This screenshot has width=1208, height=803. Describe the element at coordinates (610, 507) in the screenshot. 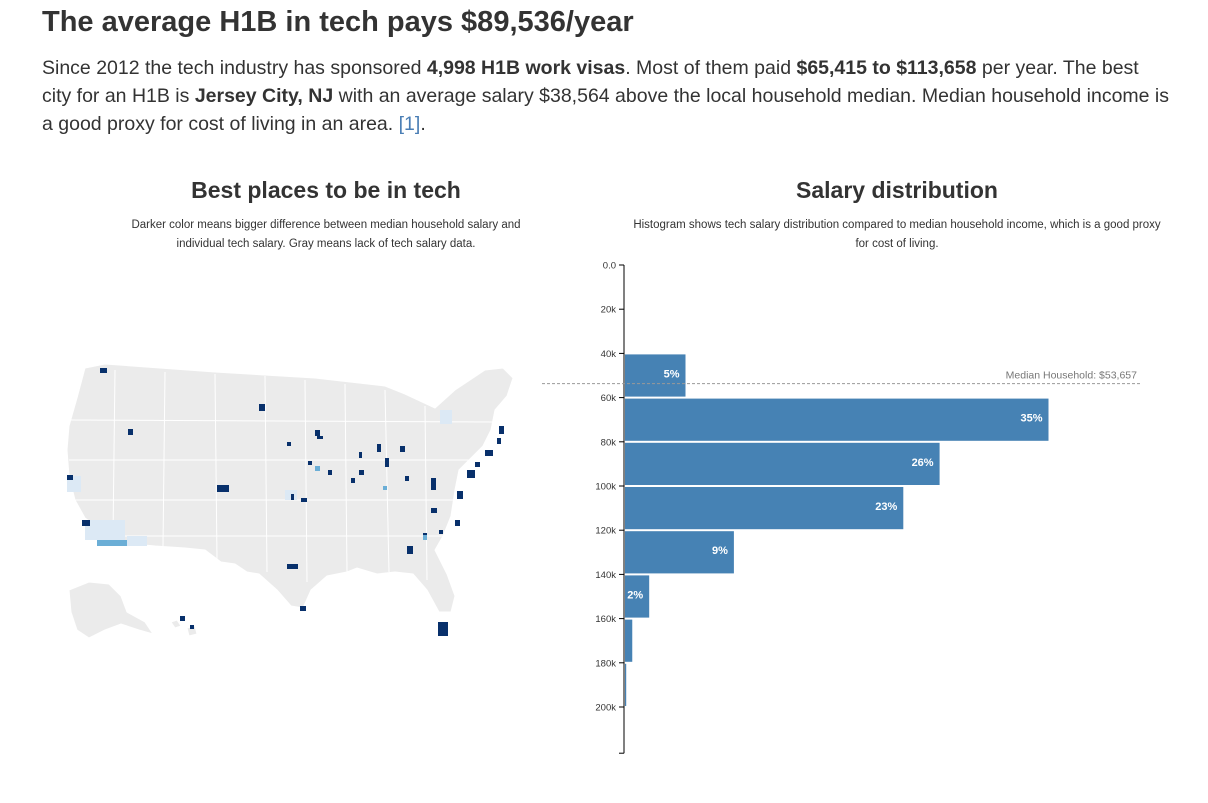

I see `histogram-axis: 0.0 20k 40k 60k 80k 100k 120k 140k 160k 180k 200k` at that location.